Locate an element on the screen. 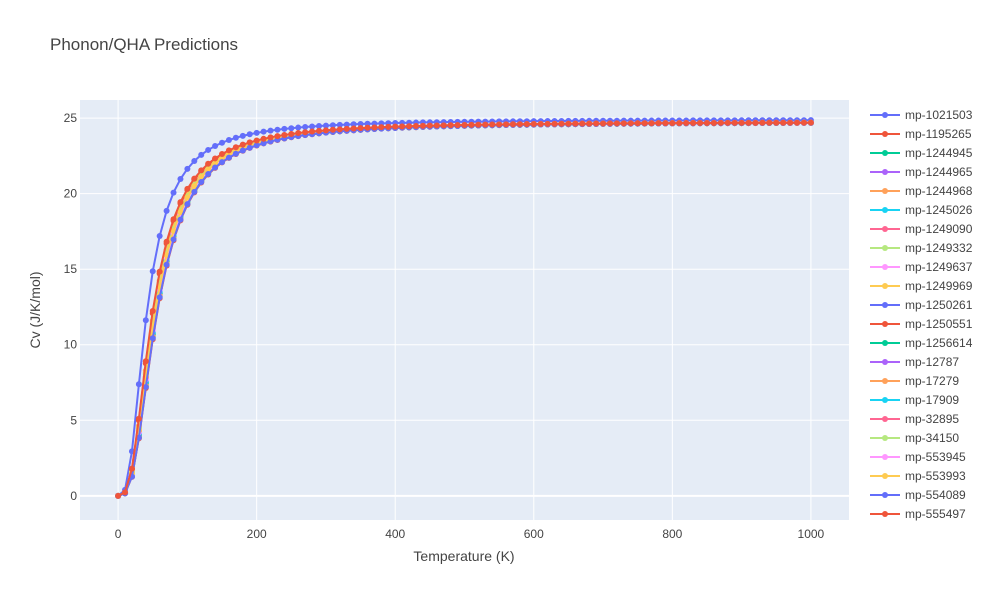  legend-item: mp-32895 is located at coordinates (914, 419).